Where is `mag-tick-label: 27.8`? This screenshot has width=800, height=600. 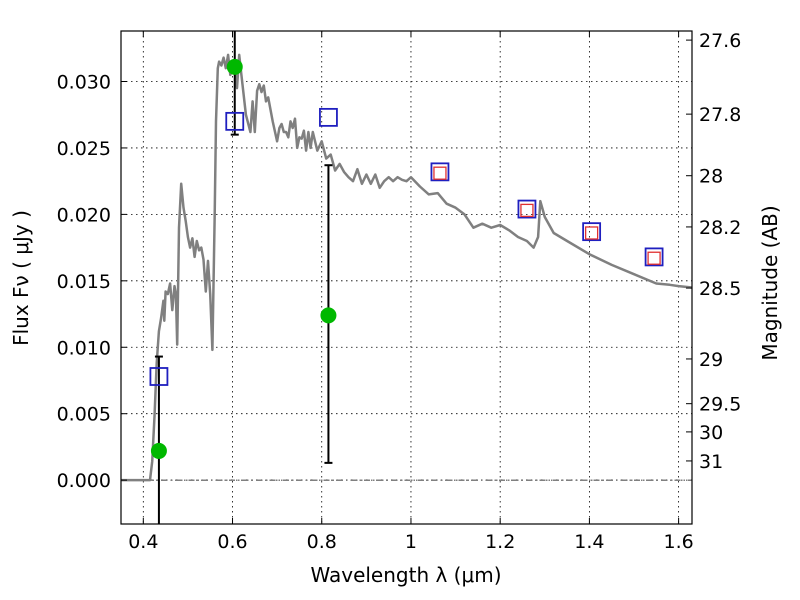
mag-tick-label: 27.8 is located at coordinates (720, 115).